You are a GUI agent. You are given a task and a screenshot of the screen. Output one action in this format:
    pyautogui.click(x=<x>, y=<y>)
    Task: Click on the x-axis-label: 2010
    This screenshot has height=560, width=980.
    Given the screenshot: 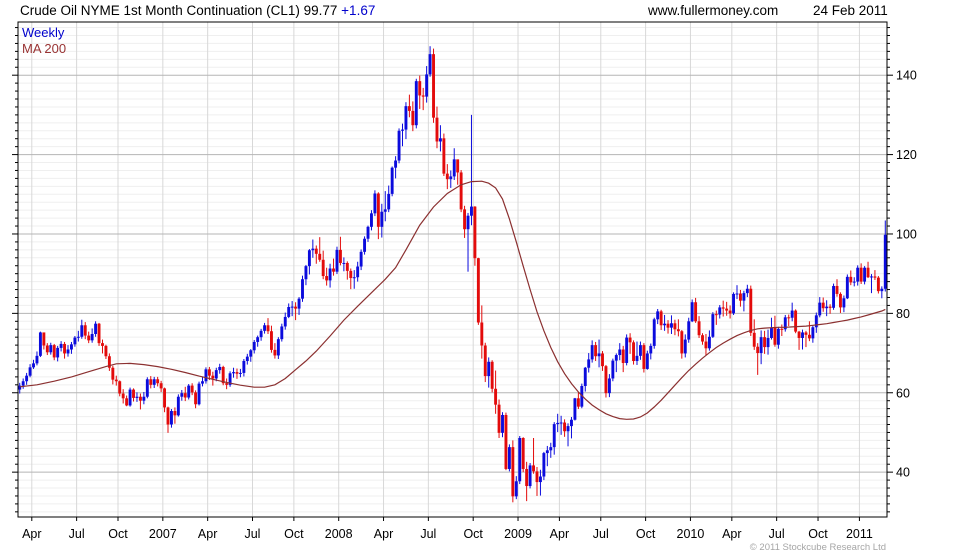 What is the action you would take?
    pyautogui.click(x=691, y=534)
    